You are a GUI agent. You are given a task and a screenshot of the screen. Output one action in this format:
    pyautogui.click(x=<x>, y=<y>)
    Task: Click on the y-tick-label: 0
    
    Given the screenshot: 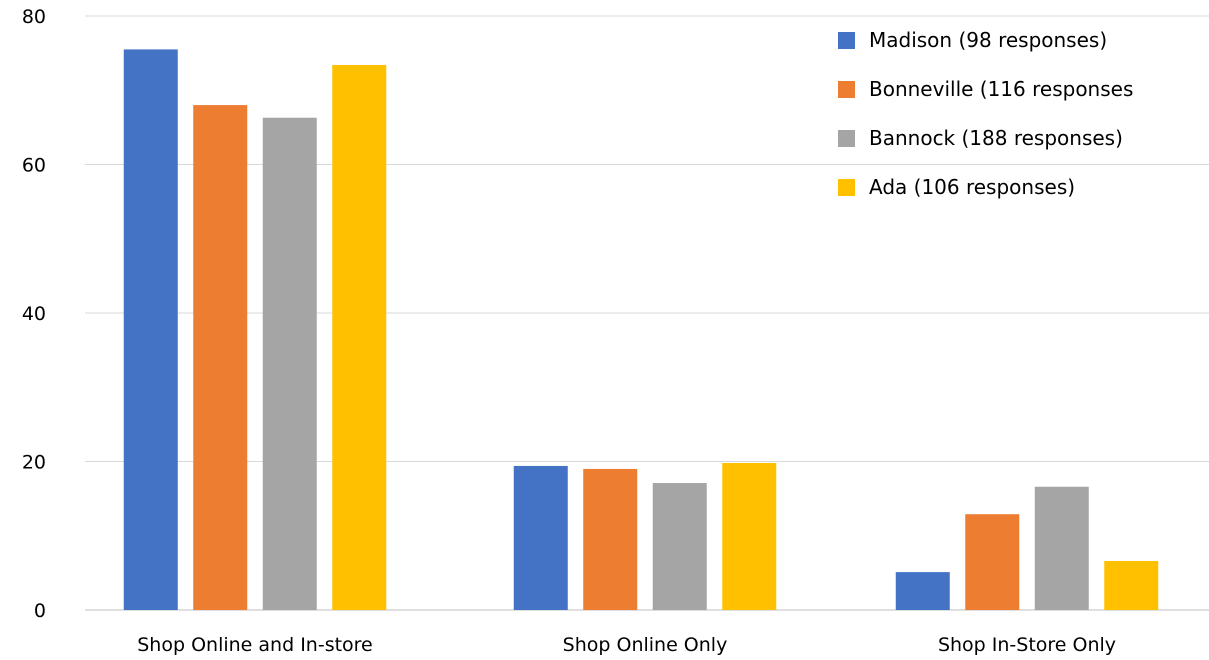 What is the action you would take?
    pyautogui.click(x=40, y=611)
    